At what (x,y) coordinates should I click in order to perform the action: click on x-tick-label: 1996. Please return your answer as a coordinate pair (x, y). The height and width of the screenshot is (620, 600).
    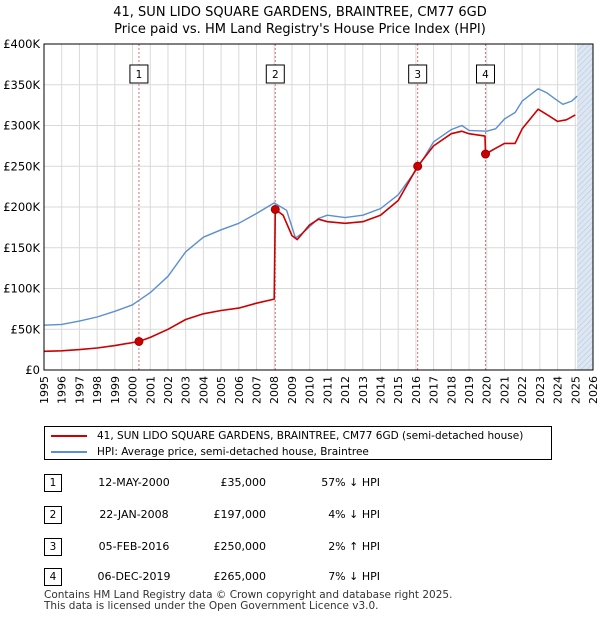
    Looking at the image, I should click on (62, 390).